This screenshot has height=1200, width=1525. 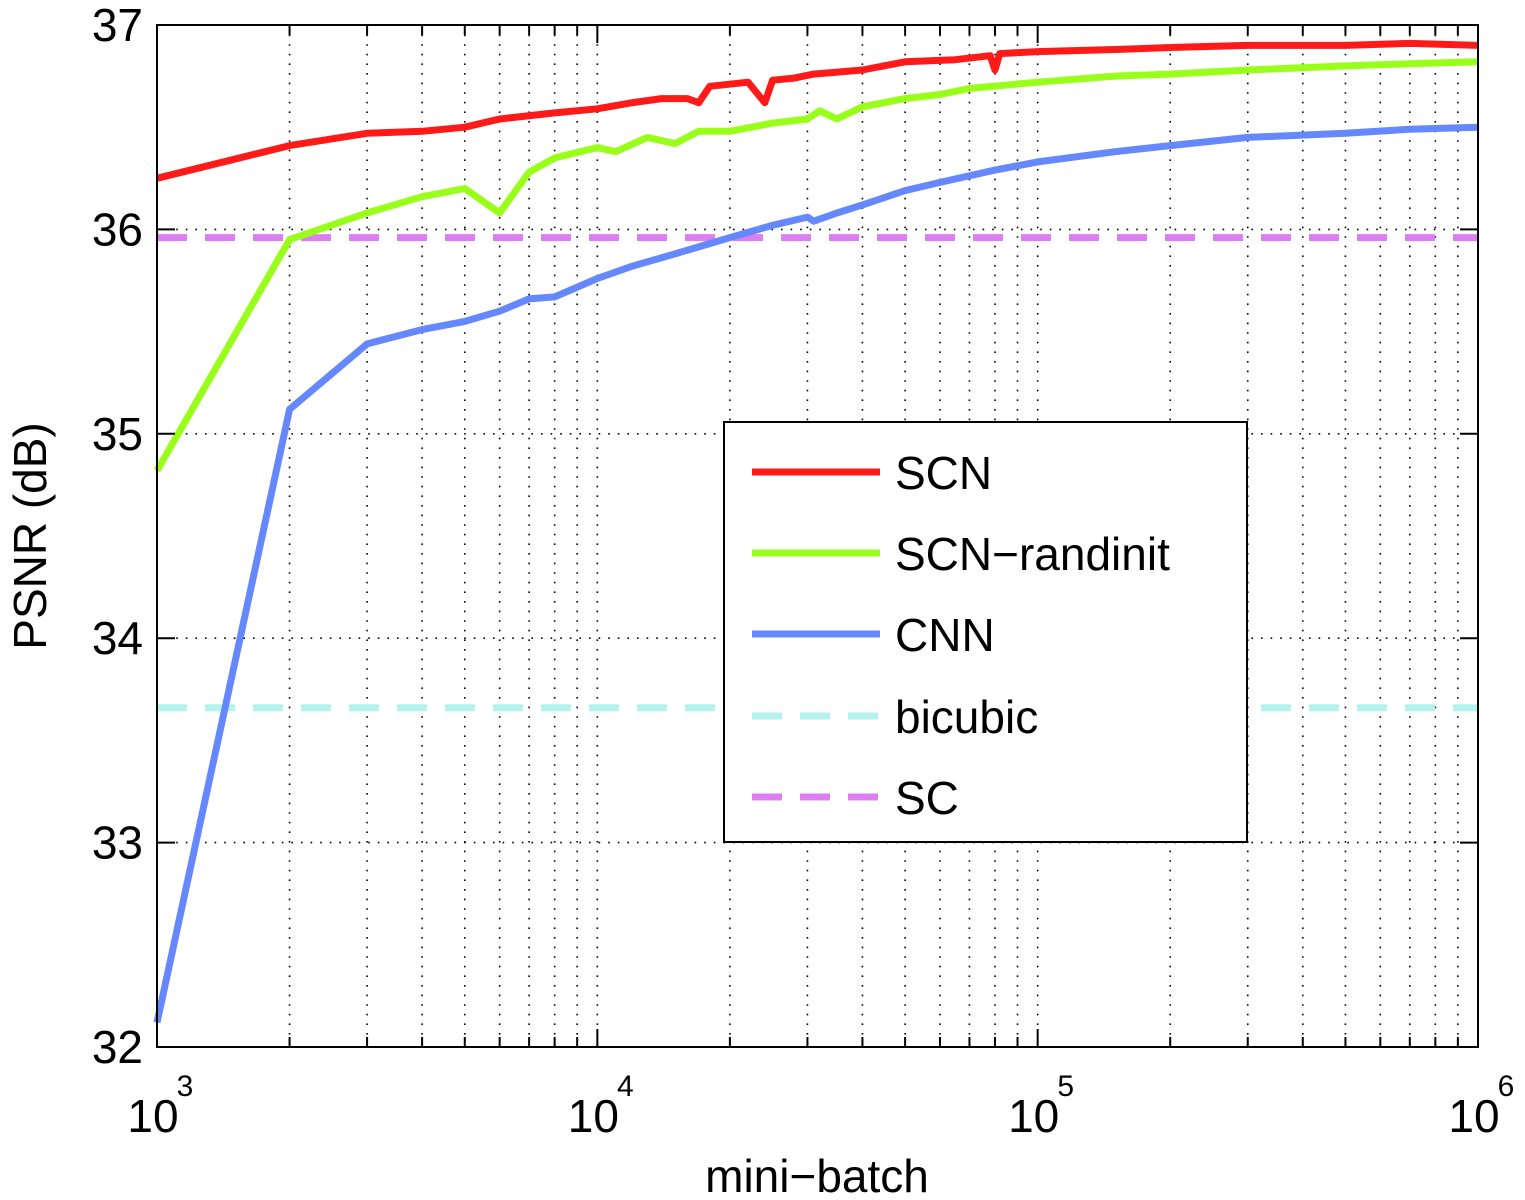 What do you see at coordinates (966, 717) in the screenshot?
I see `legend-label-bicubic: bicubic` at bounding box center [966, 717].